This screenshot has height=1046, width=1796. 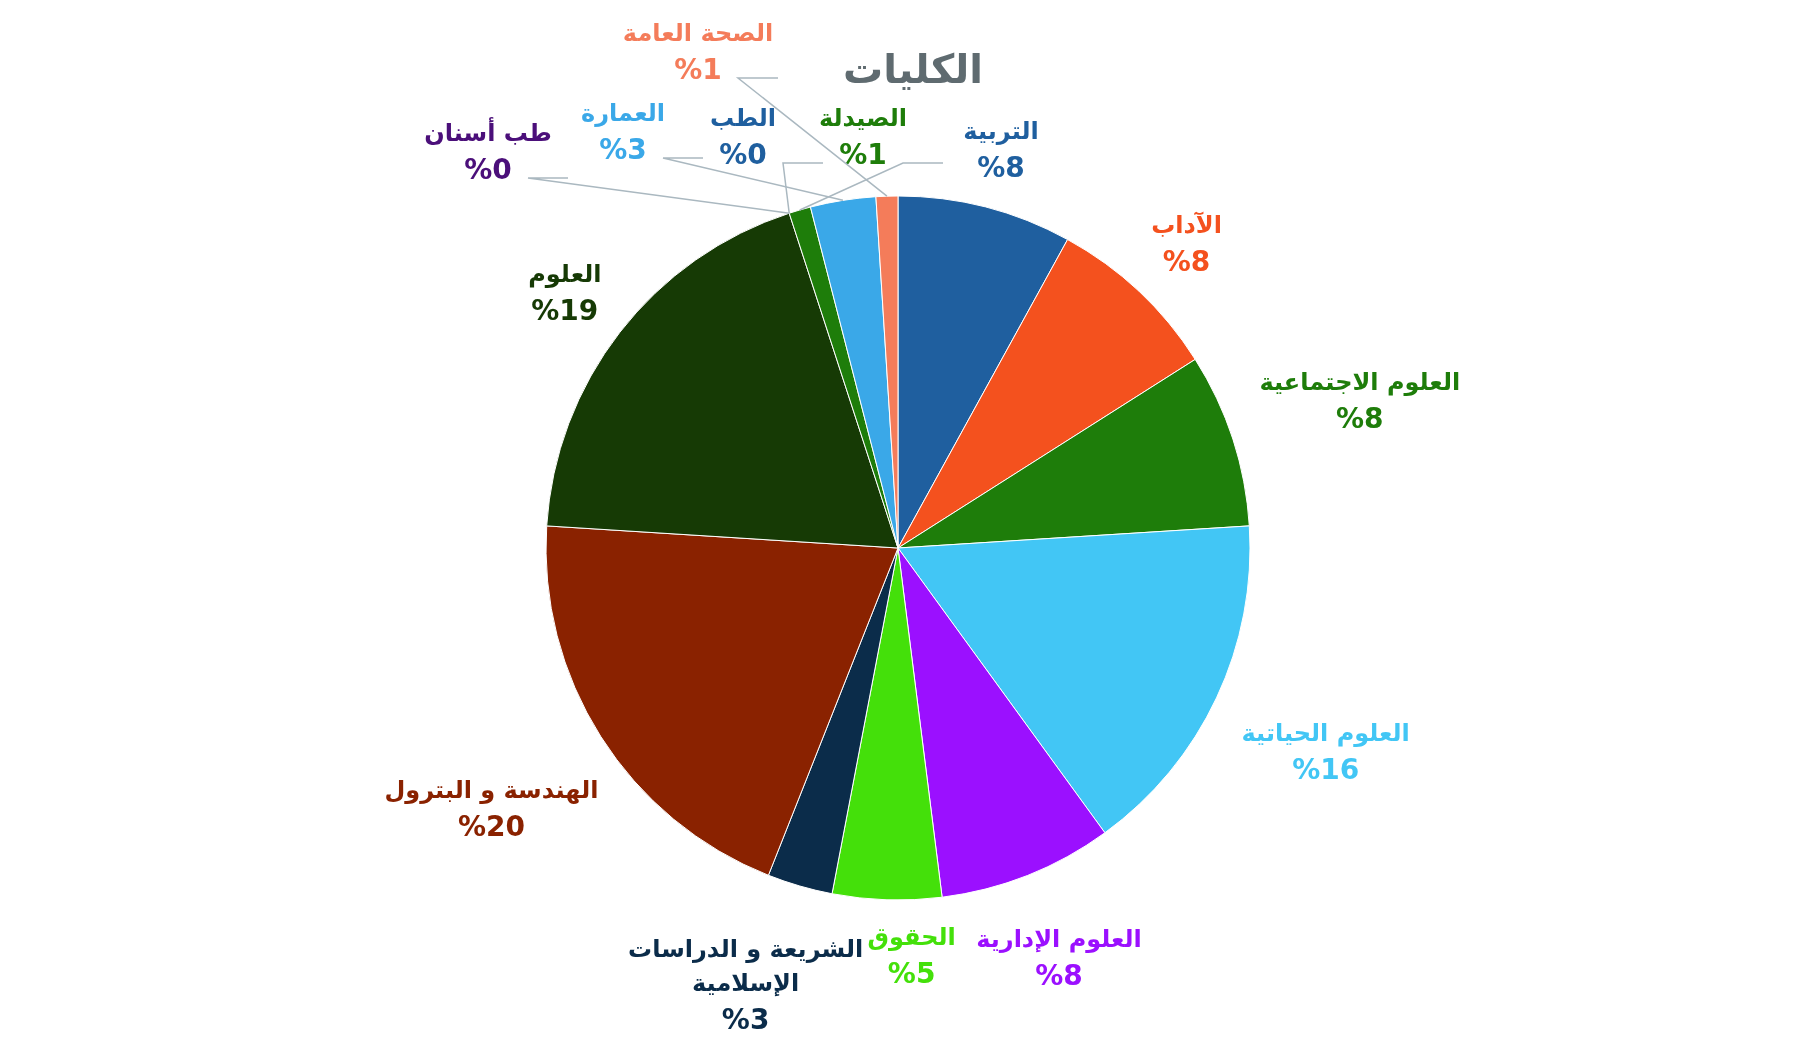 I want to click on slice-label: العمارة, so click(x=623, y=113).